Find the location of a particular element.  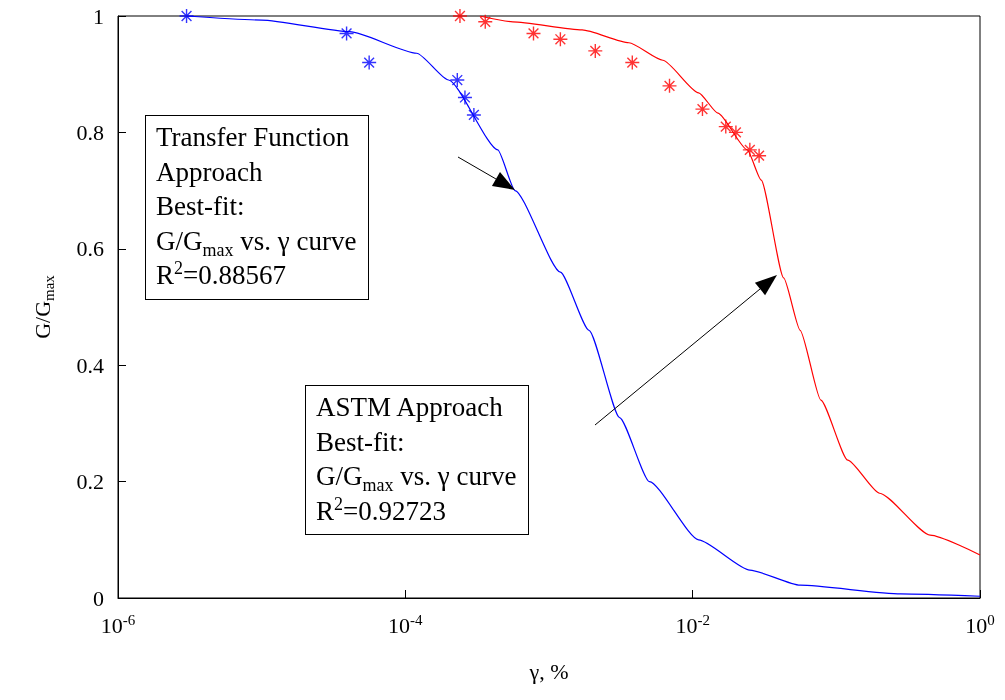

y-tick-label: 0.2 is located at coordinates (90, 482).